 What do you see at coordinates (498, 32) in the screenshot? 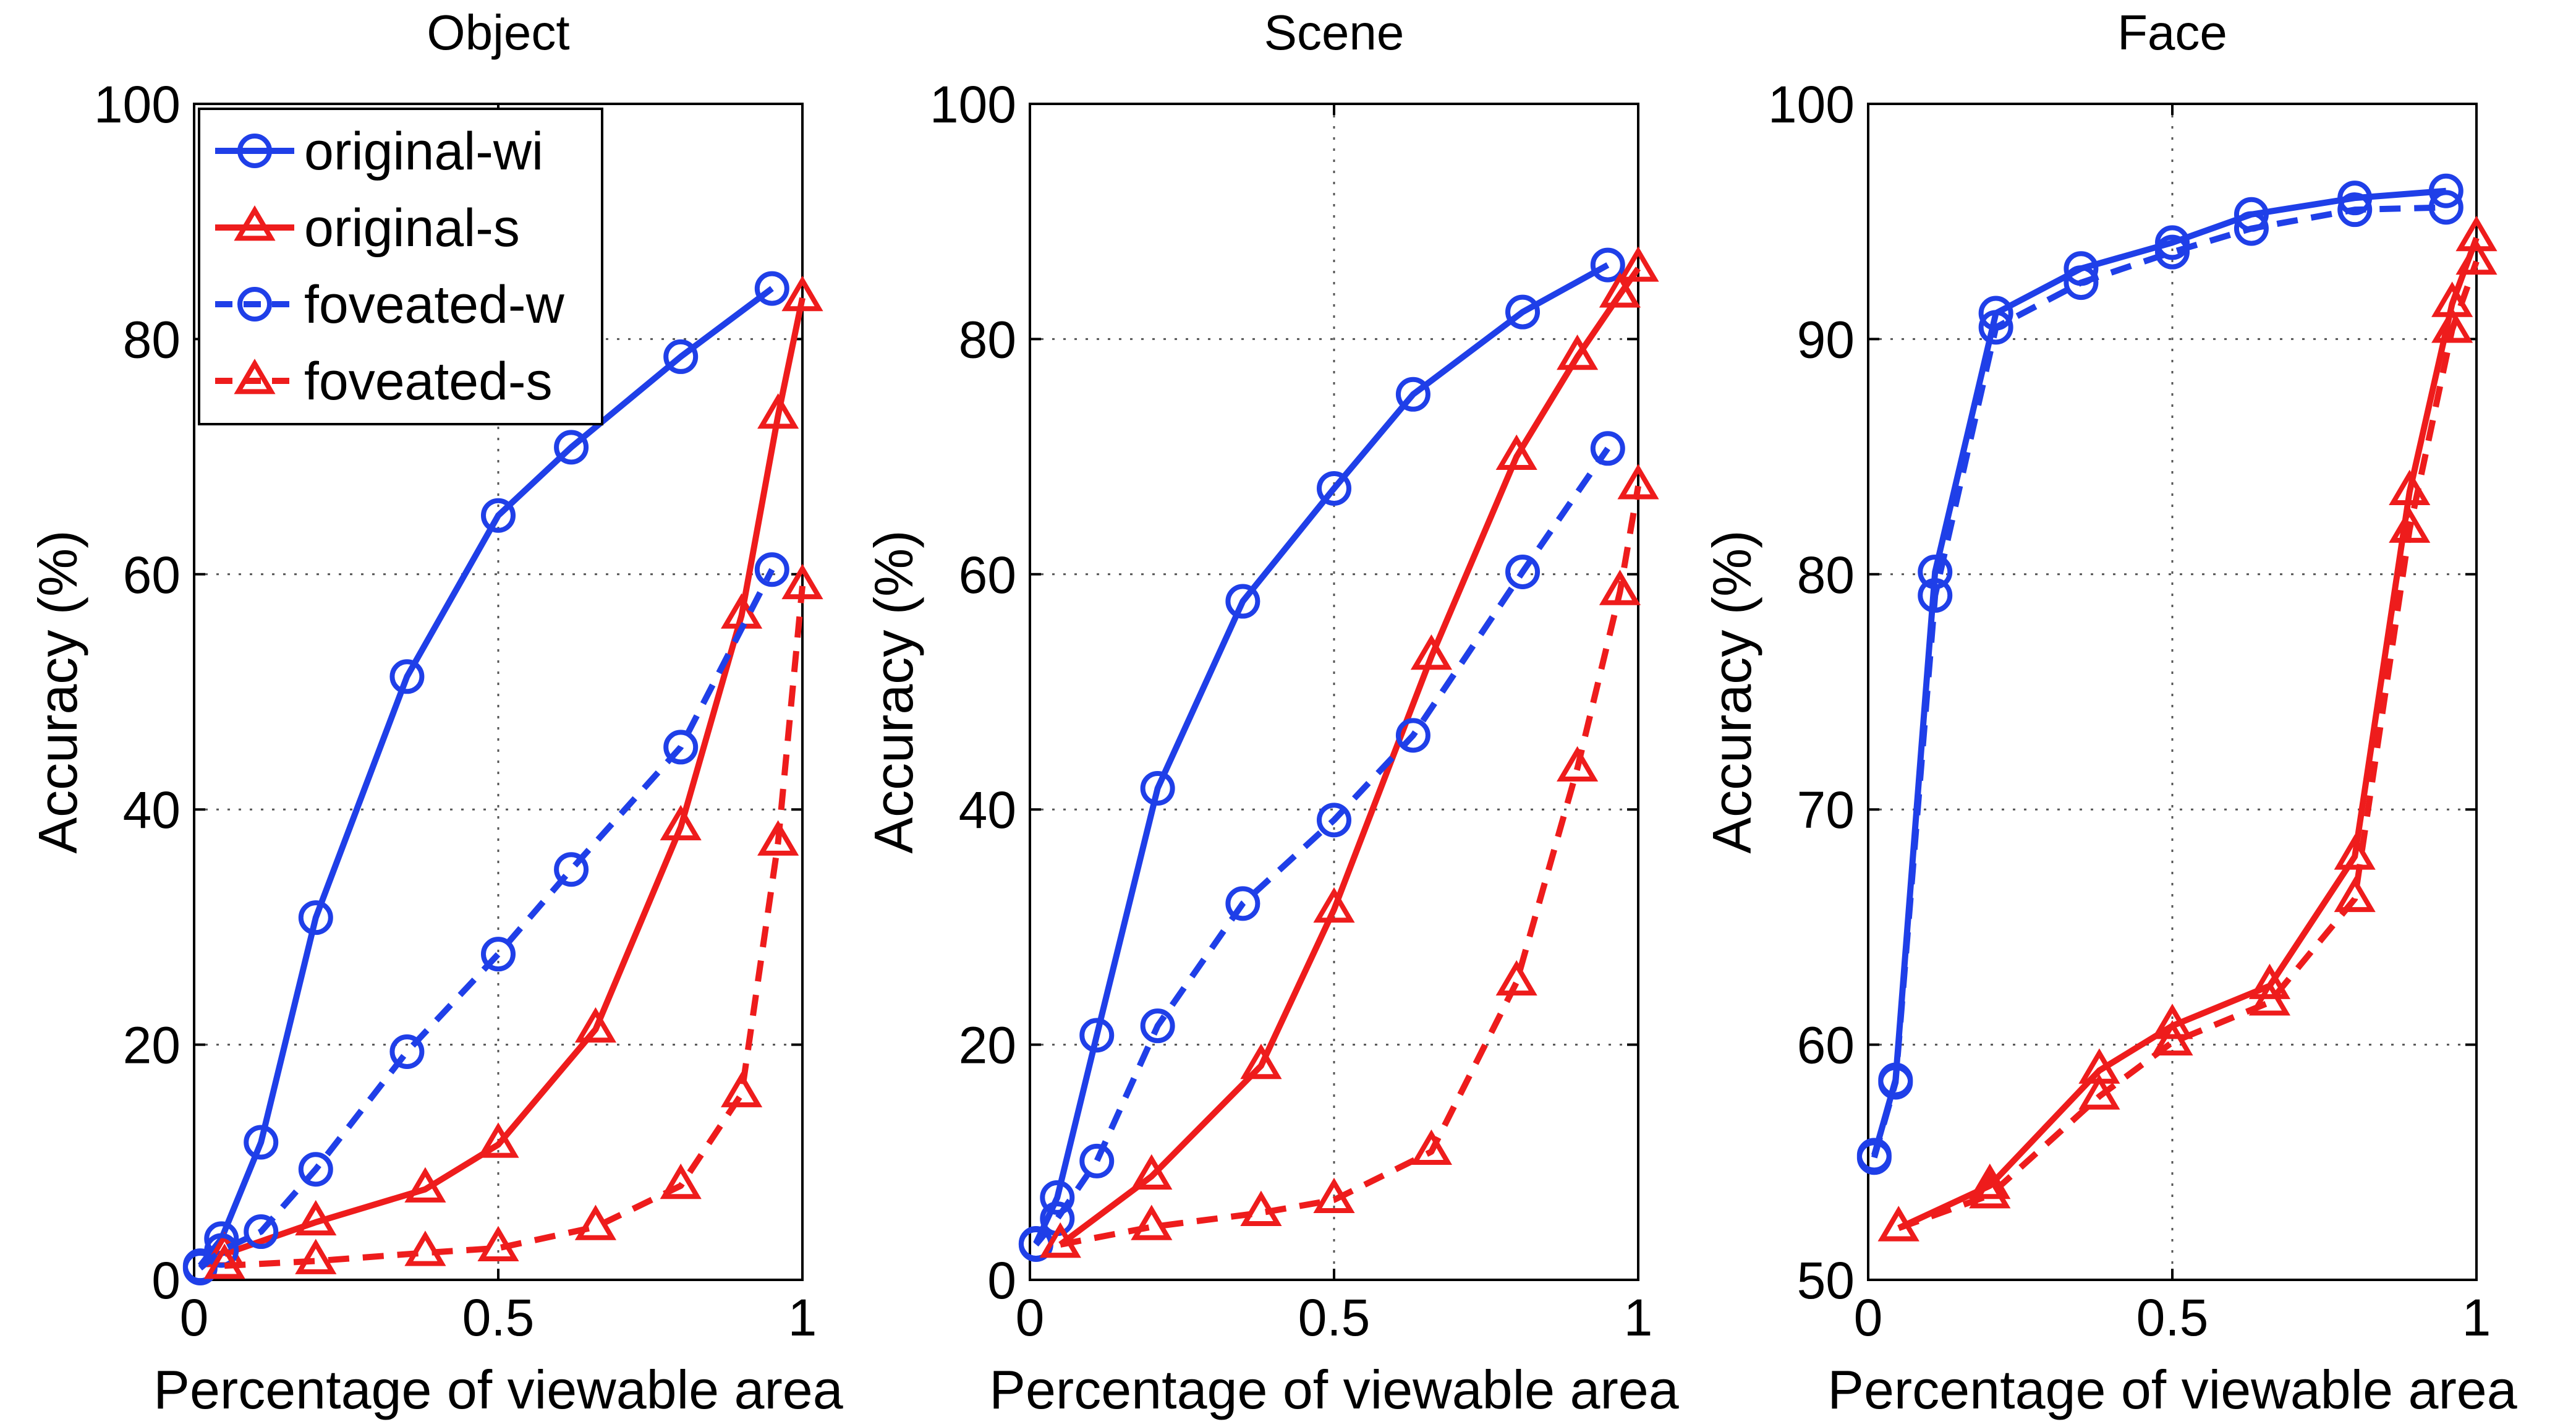
I see `chart-title: Object` at bounding box center [498, 32].